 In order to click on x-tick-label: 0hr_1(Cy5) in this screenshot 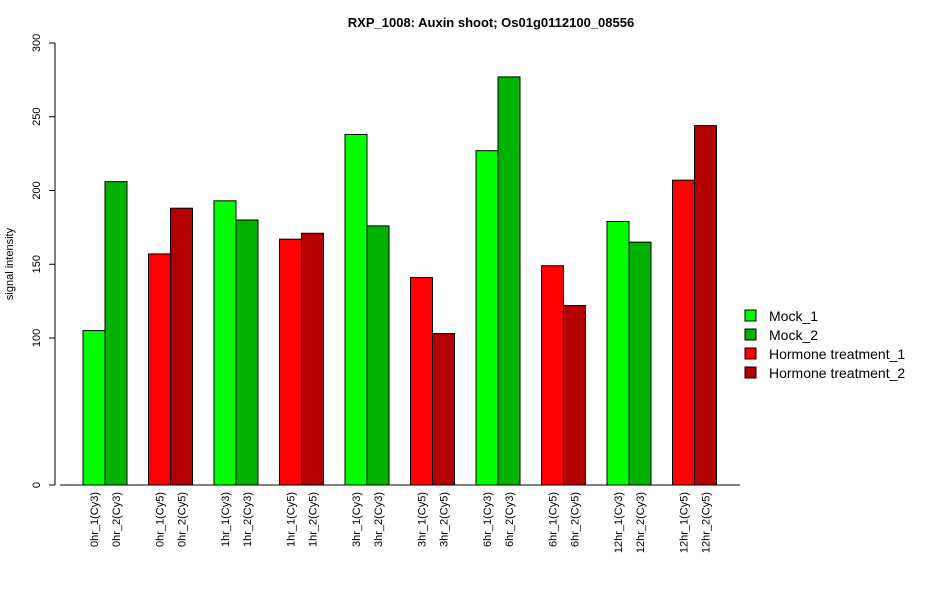, I will do `click(161, 519)`.